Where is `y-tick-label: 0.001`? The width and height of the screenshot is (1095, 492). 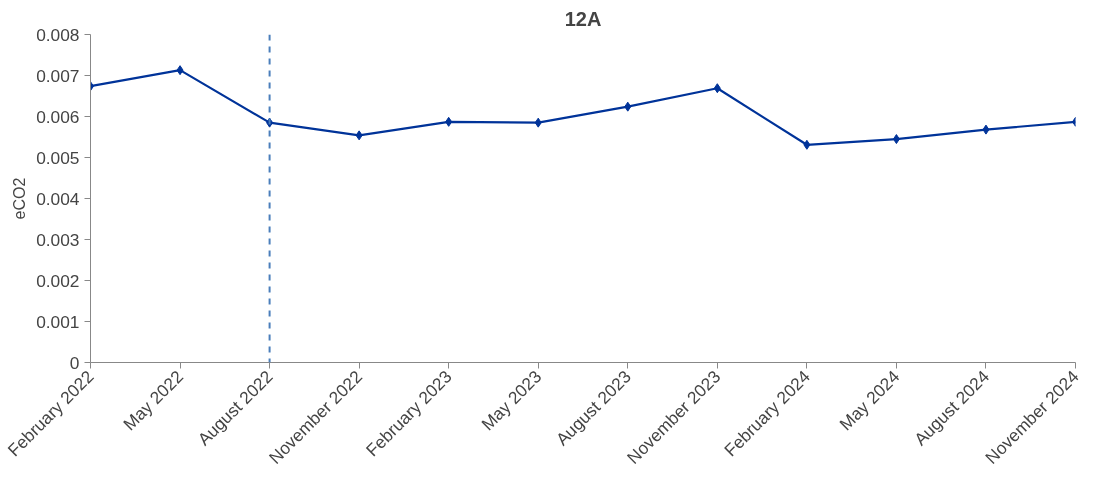 y-tick-label: 0.001 is located at coordinates (58, 321).